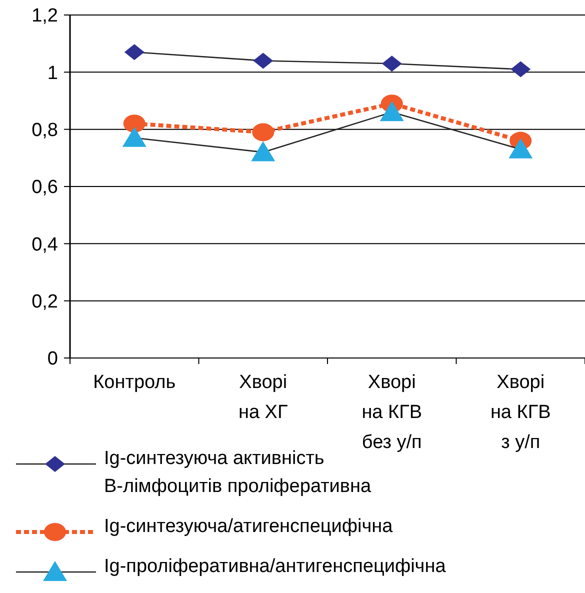 Image resolution: width=585 pixels, height=593 pixels. Describe the element at coordinates (275, 566) in the screenshot. I see `legend-label: Ig-проліферативна/антигенспецифічна` at that location.